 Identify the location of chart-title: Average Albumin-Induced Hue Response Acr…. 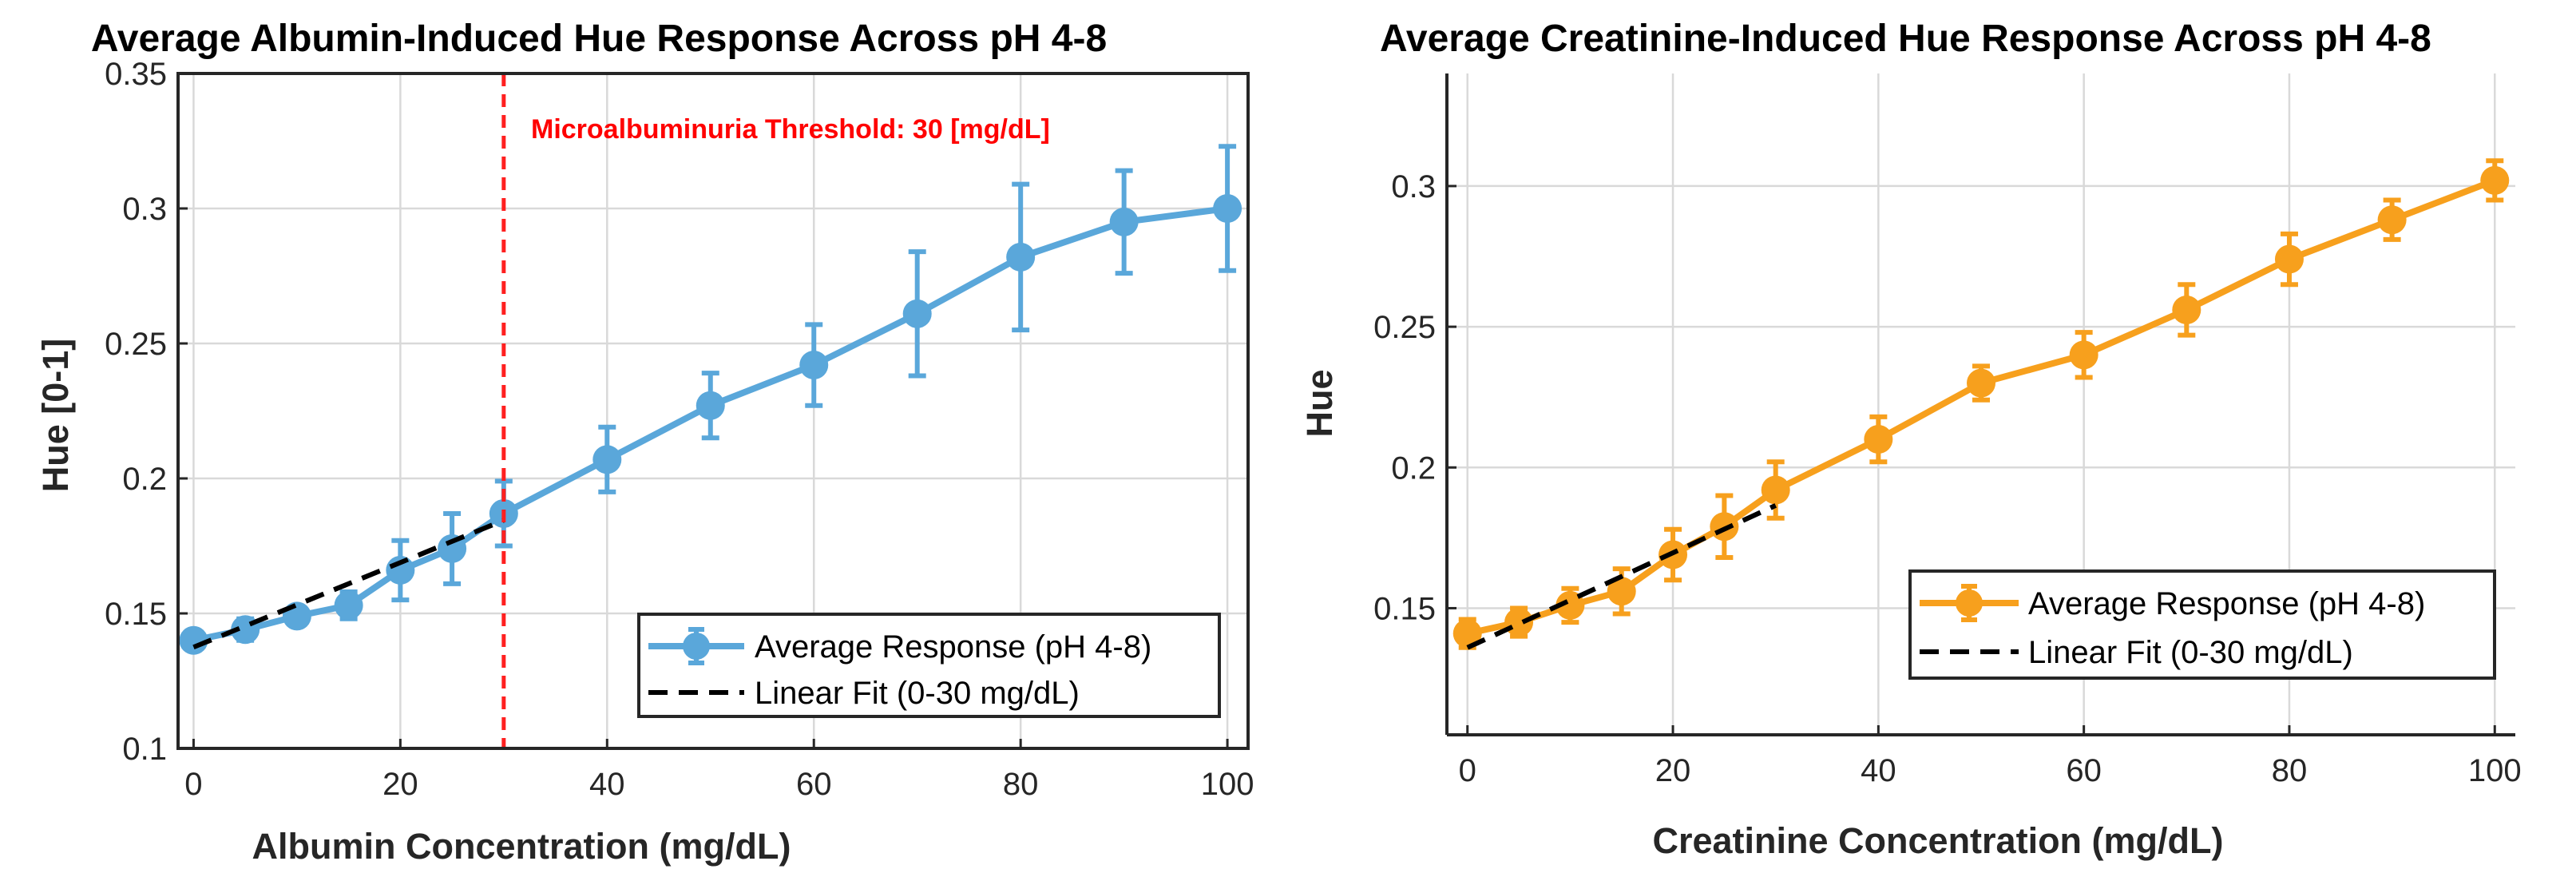
(599, 39).